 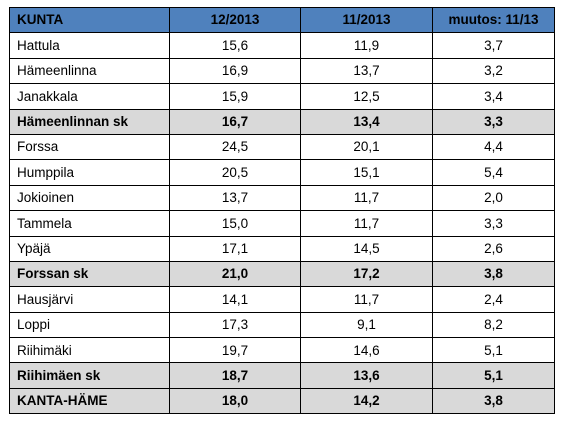 I want to click on table-row: Loppi 17,3 9,1 8,2, so click(x=282, y=325).